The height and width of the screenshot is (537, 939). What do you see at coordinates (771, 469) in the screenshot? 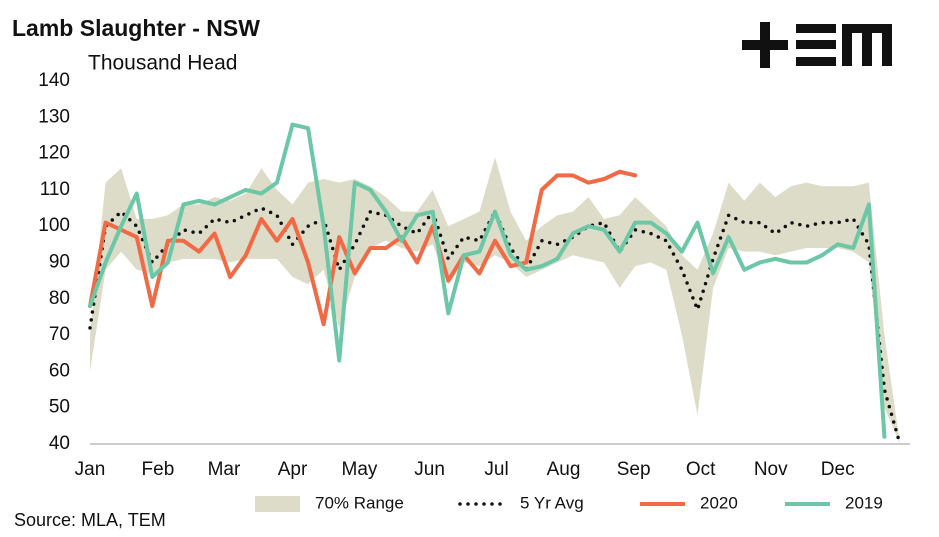
I see `x-tick-label: Nov` at bounding box center [771, 469].